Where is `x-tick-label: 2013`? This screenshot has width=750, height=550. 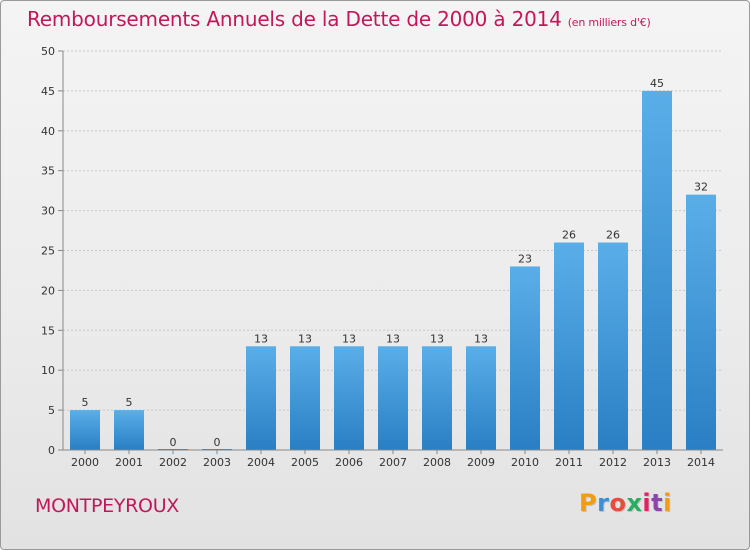
x-tick-label: 2013 is located at coordinates (657, 462).